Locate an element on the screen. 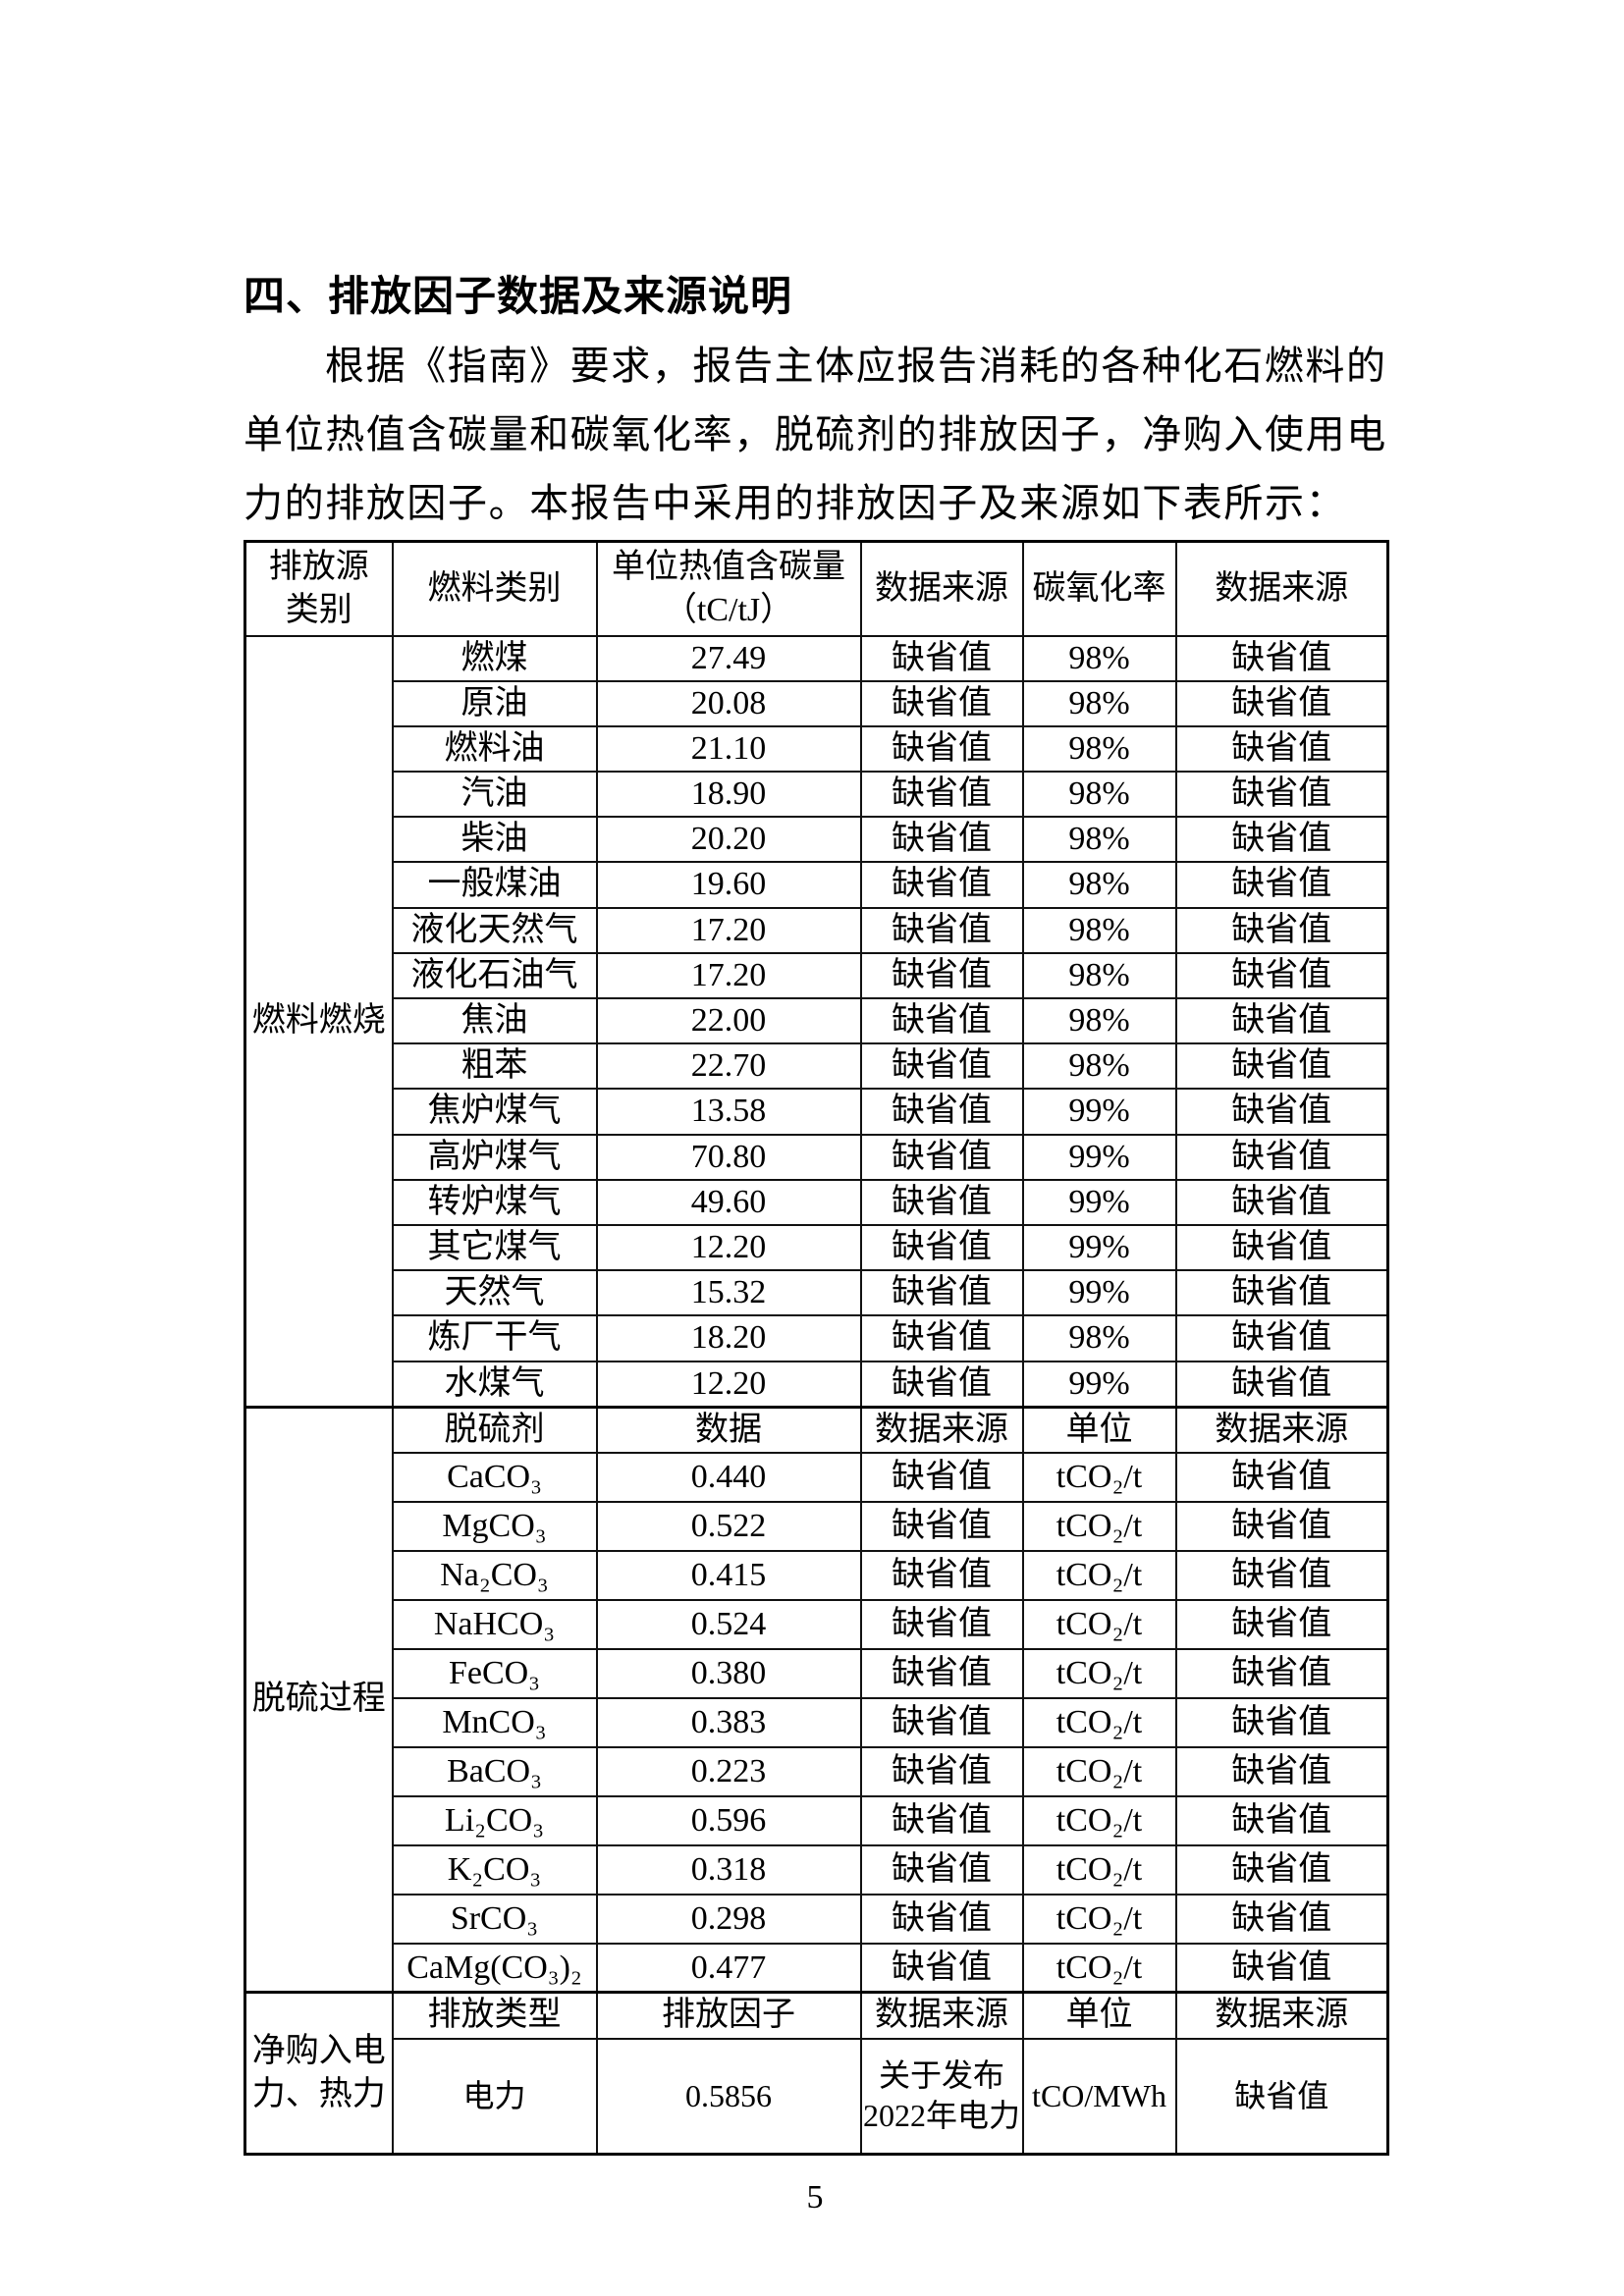 This screenshot has height=2296, width=1624. row-group-label: 净购入电 力、热力 is located at coordinates (319, 2073).